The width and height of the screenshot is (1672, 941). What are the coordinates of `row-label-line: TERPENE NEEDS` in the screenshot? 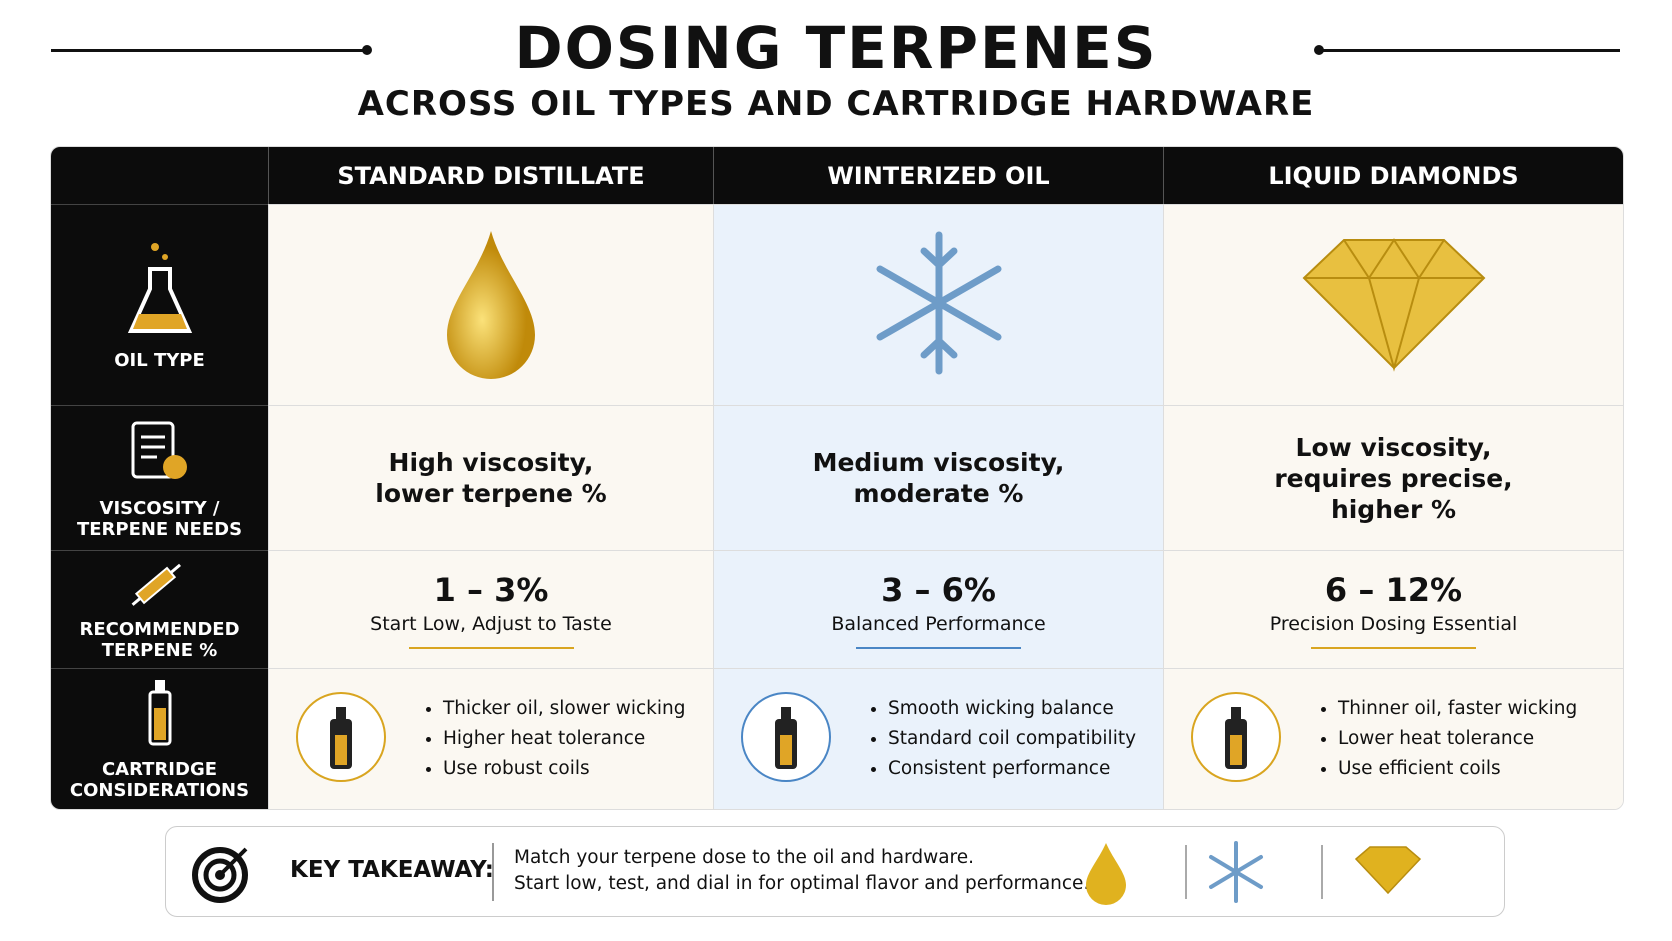 It's located at (159, 529).